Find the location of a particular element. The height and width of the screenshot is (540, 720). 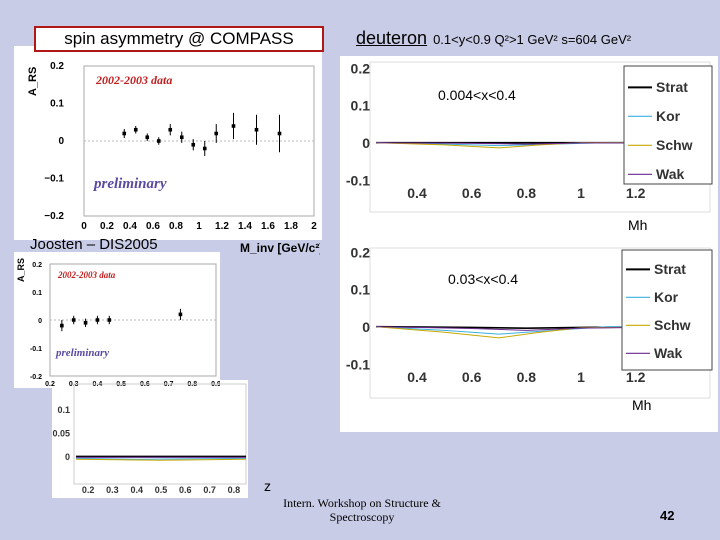

c1-ytick: −0.2 is located at coordinates (54, 216).